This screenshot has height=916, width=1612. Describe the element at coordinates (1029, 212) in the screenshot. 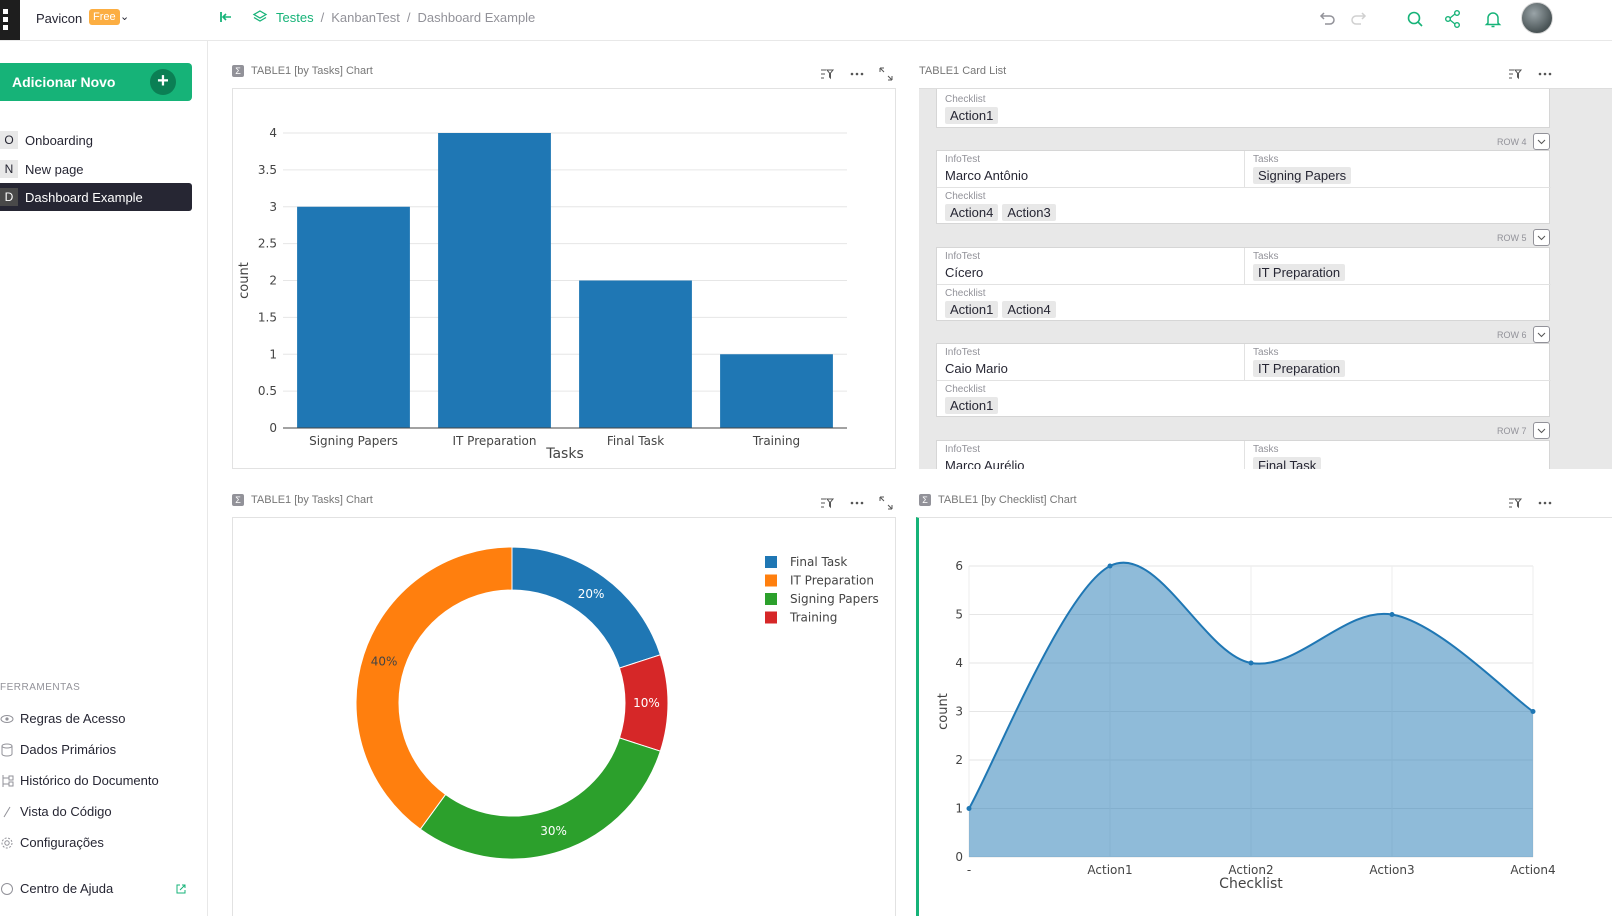

I see `chip: Action3` at that location.